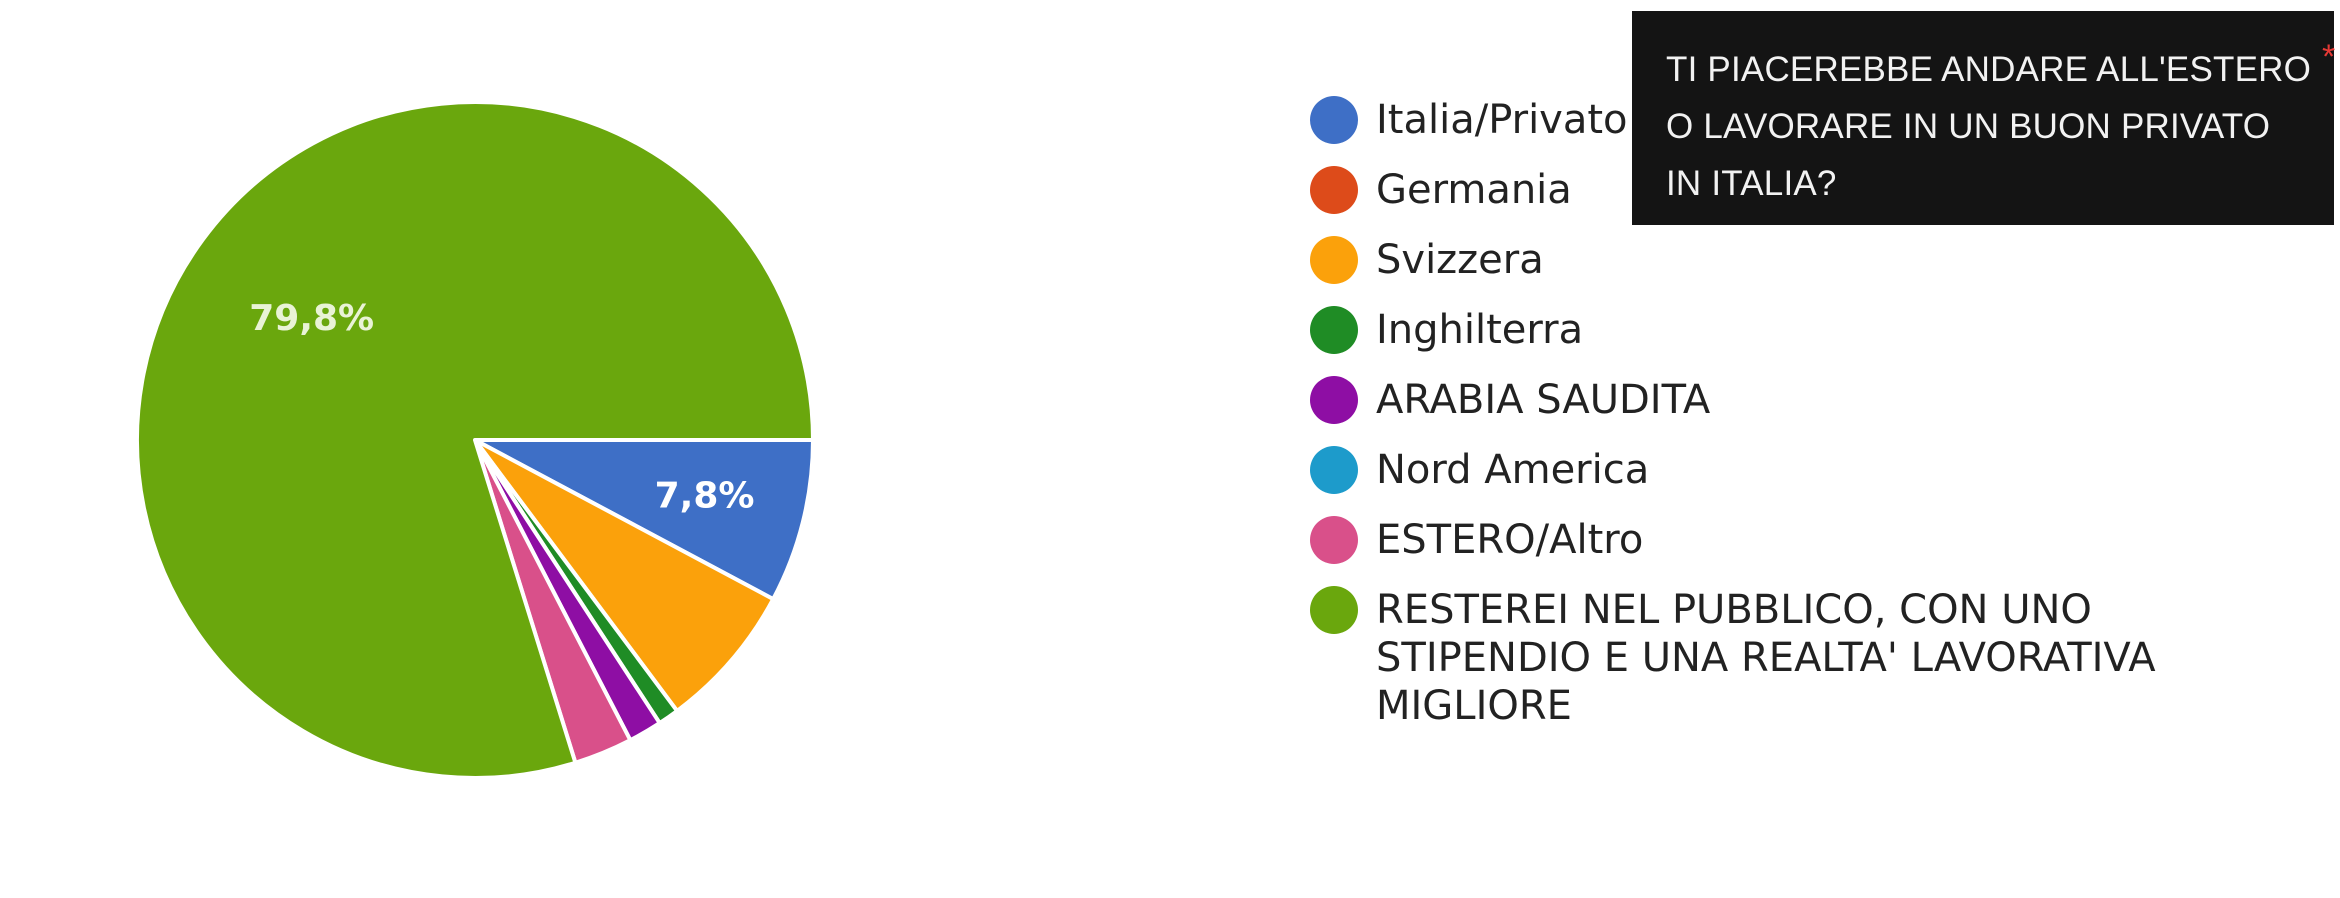  I want to click on legend-item-nord-america: Nord America, so click(1770, 470).